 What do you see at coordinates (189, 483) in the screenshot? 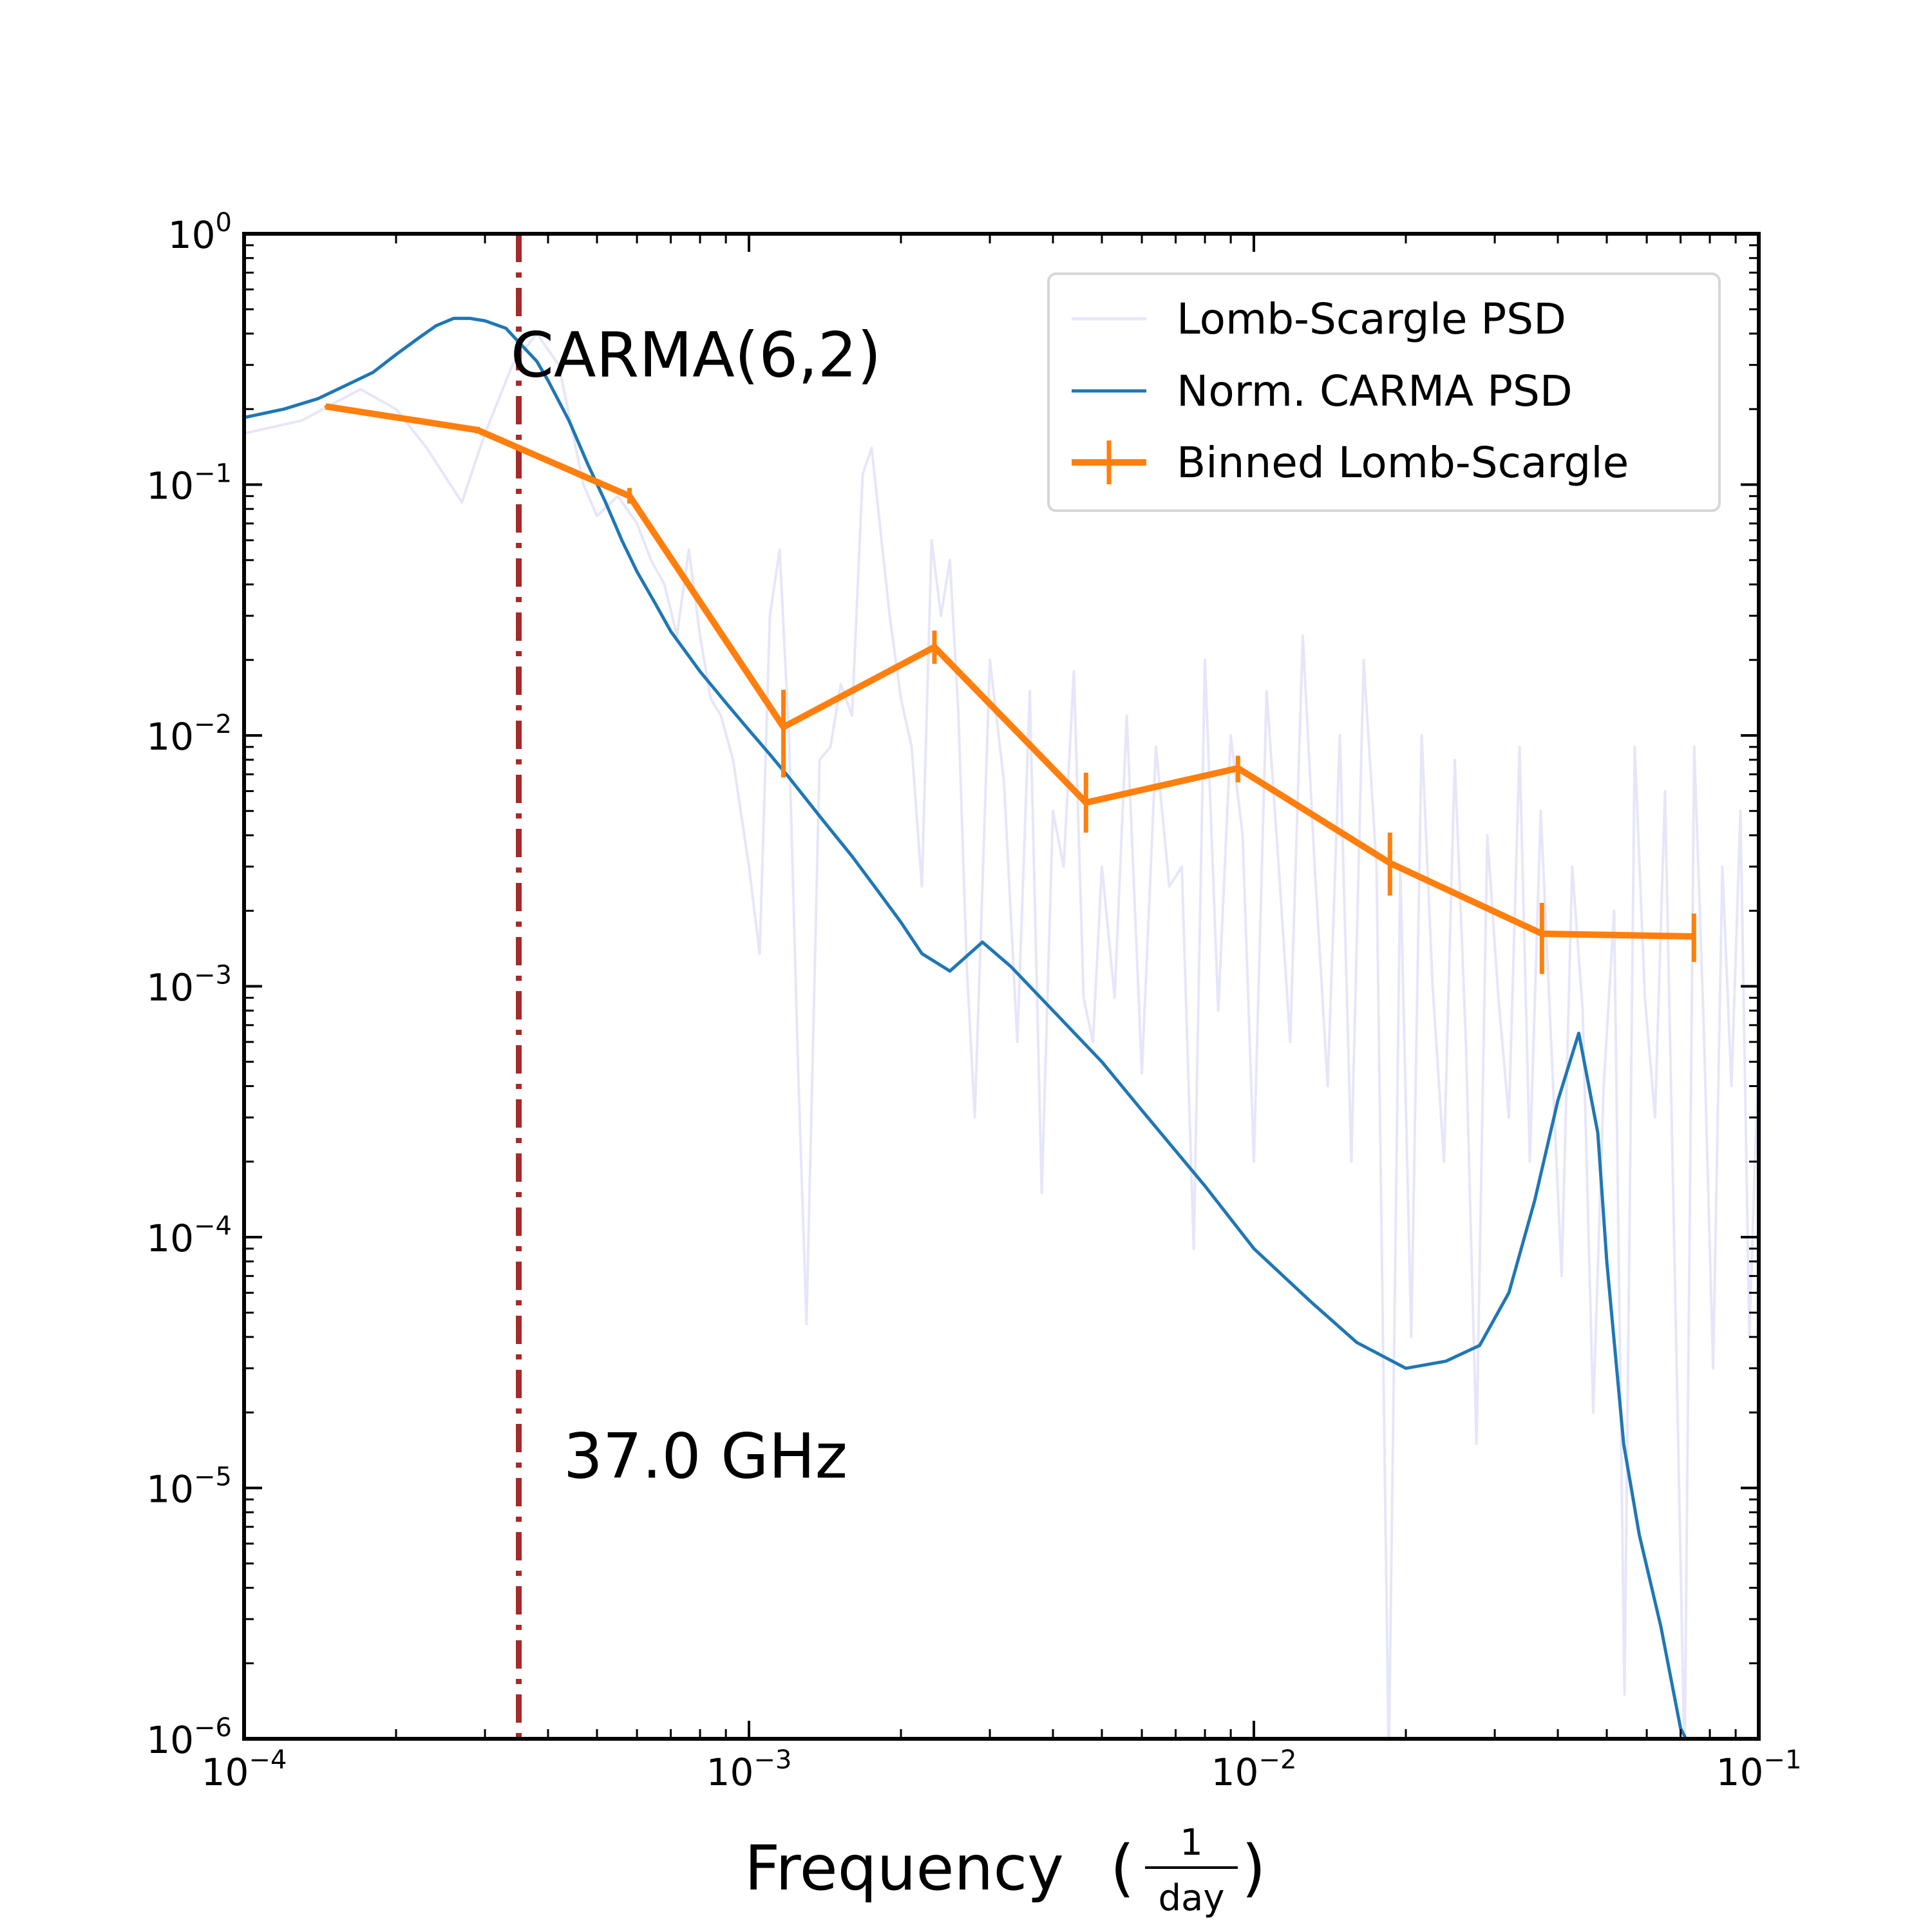
I see `y-tick-label: 10⁻¹` at bounding box center [189, 483].